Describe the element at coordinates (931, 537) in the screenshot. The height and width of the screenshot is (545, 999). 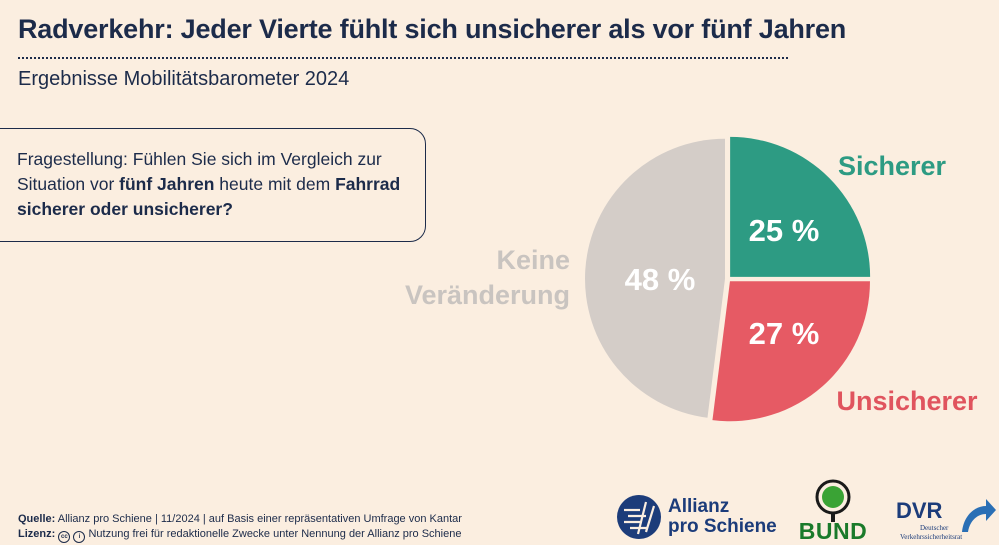
I see `dvr-sub2: Verkehrssicherheitsrat` at that location.